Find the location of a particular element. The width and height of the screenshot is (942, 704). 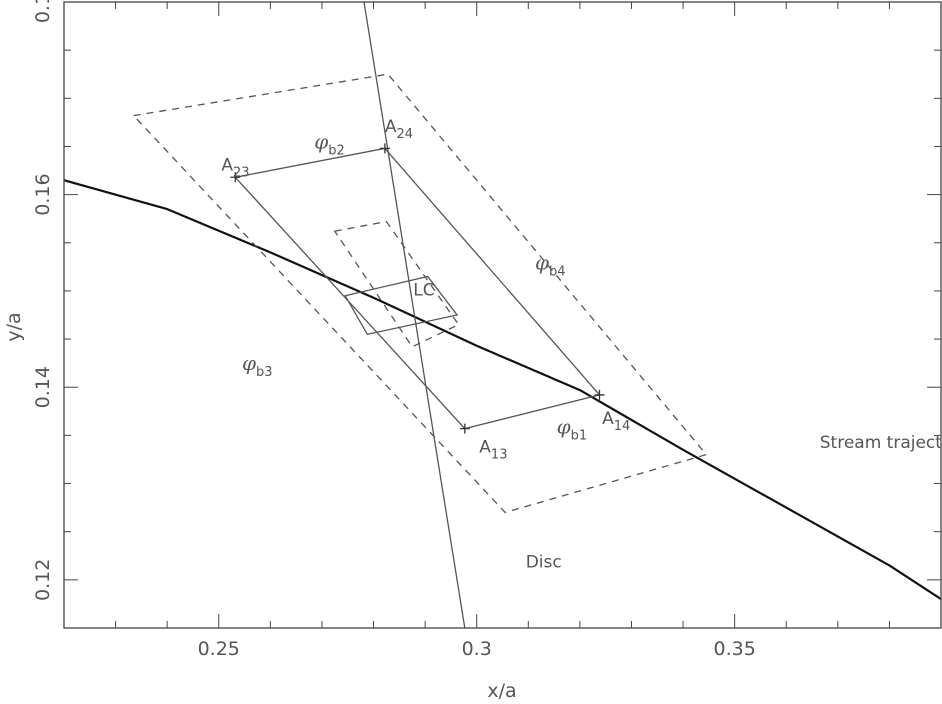

y-tick-label: 0.16 is located at coordinates (43, 194).